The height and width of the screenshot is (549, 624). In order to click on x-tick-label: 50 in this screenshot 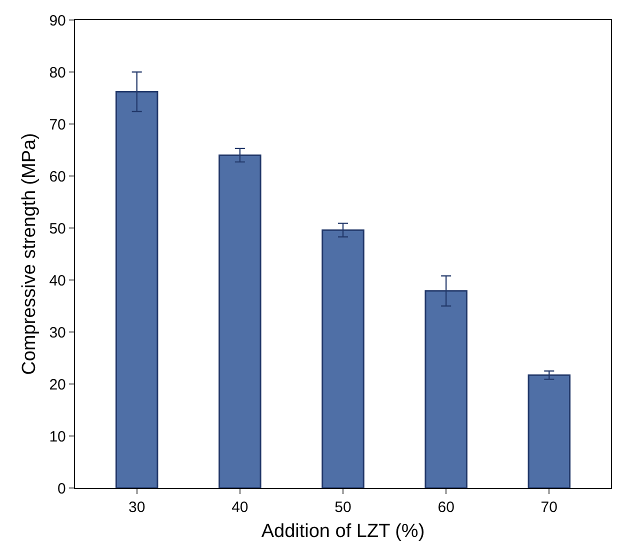, I will do `click(343, 507)`.